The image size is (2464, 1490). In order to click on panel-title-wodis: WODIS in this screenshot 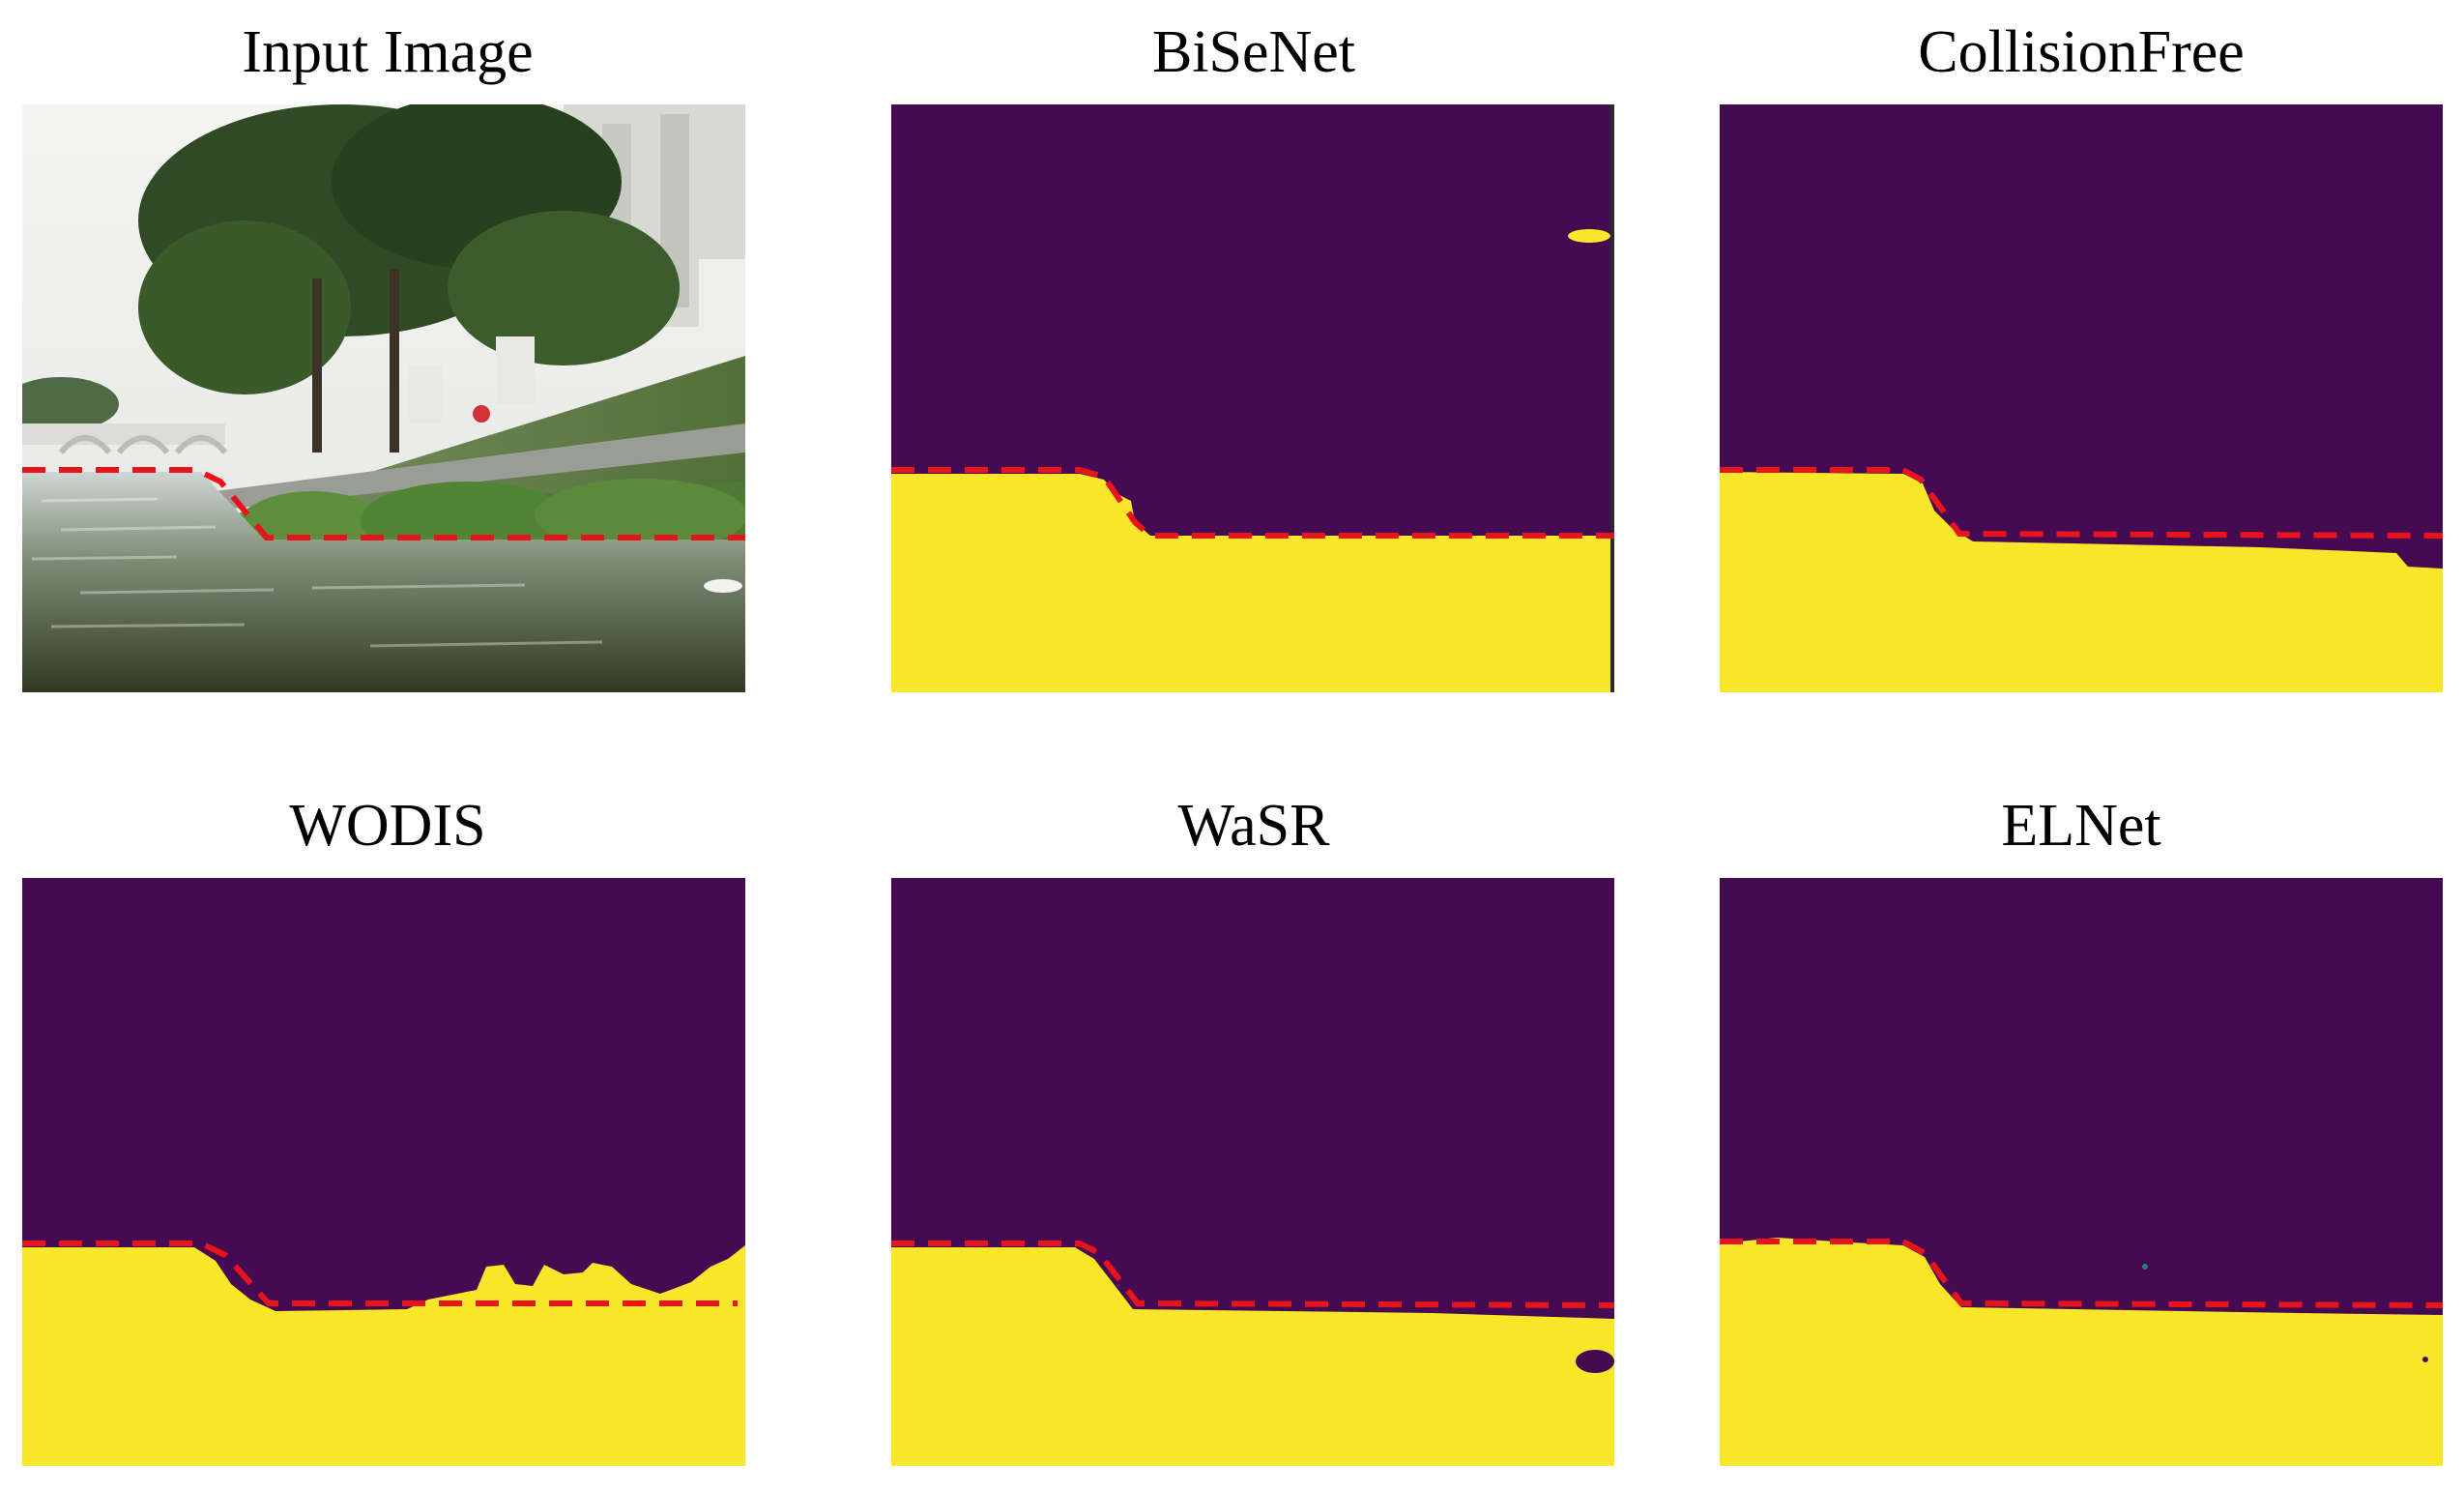, I will do `click(387, 826)`.